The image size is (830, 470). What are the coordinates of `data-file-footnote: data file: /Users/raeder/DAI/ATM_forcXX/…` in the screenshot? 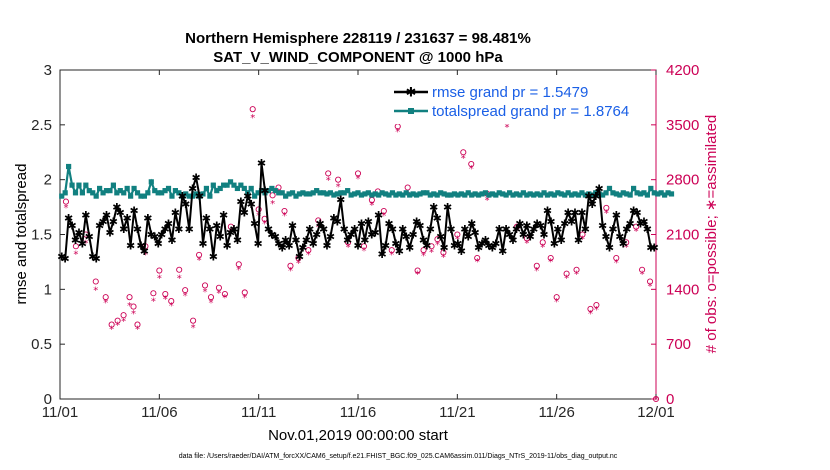 It's located at (398, 456).